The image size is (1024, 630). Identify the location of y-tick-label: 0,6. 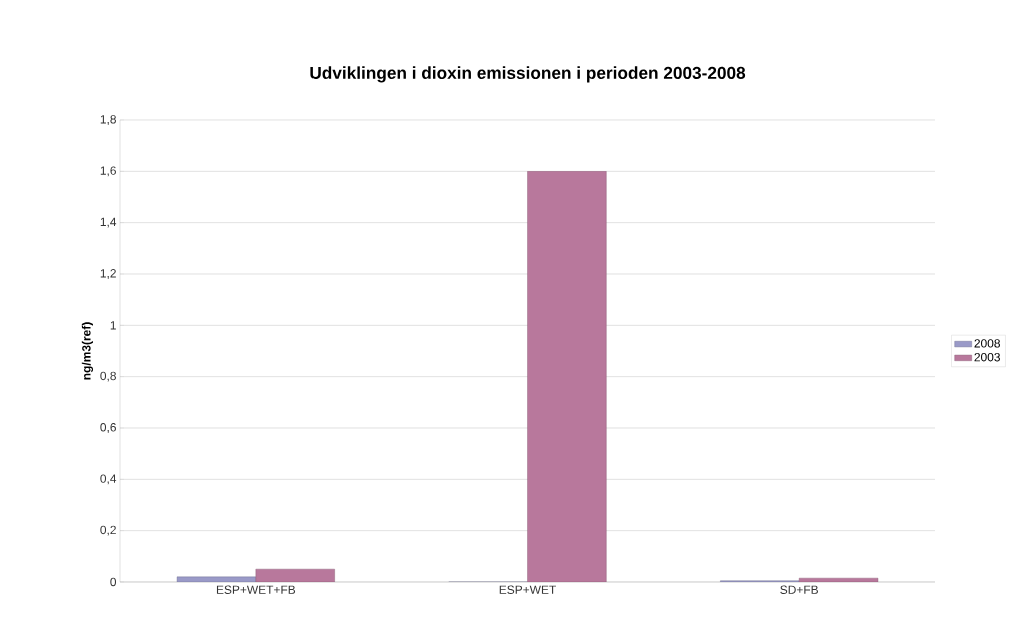
(108, 428).